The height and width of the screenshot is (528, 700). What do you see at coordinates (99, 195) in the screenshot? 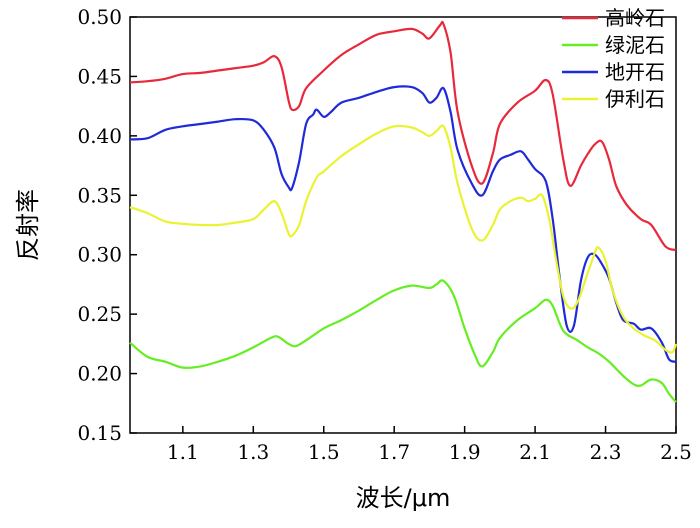
I see `y-tick-label: 0.35` at bounding box center [99, 195].